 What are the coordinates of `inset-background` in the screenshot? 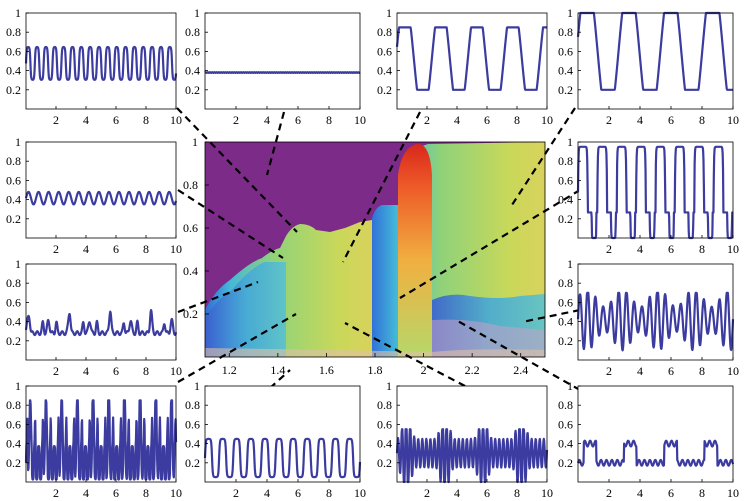 It's located at (101, 190).